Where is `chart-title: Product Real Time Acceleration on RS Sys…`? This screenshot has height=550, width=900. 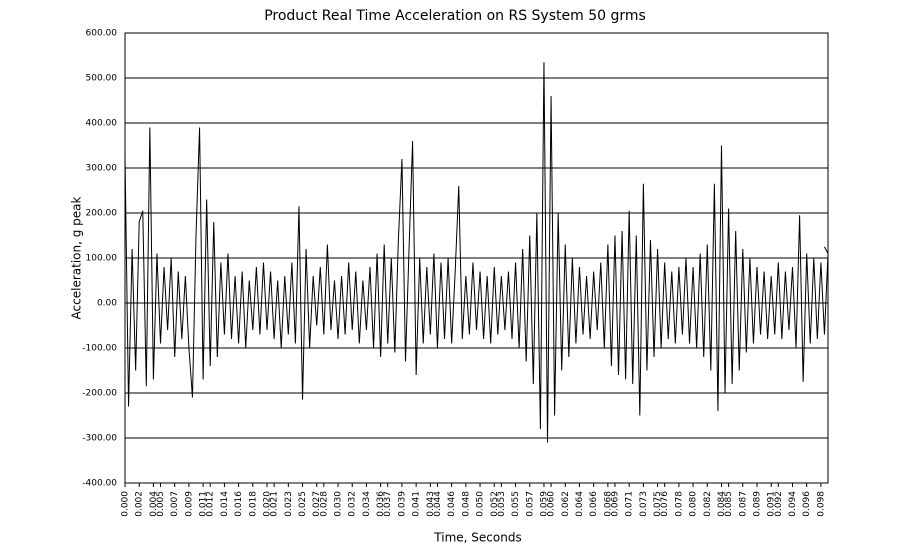 chart-title: Product Real Time Acceleration on RS Sys… is located at coordinates (455, 16).